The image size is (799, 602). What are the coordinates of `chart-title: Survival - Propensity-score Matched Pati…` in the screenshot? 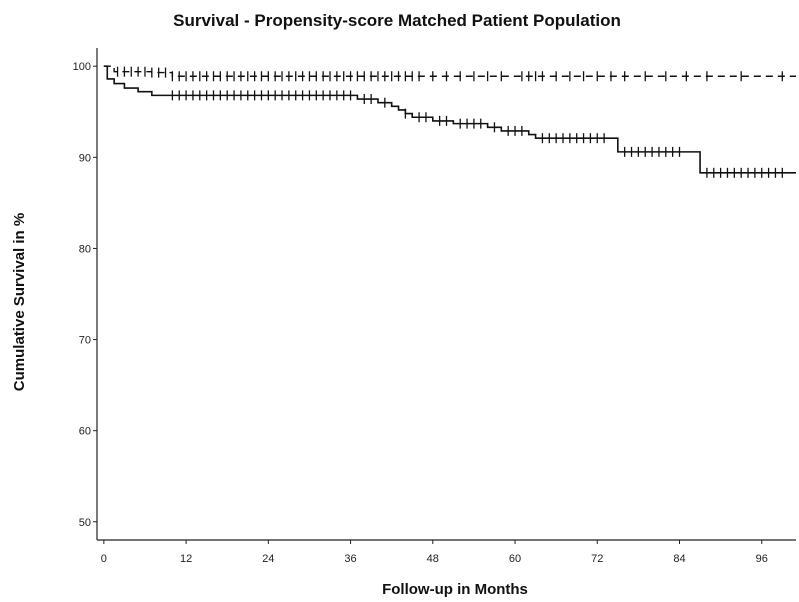 It's located at (397, 20).